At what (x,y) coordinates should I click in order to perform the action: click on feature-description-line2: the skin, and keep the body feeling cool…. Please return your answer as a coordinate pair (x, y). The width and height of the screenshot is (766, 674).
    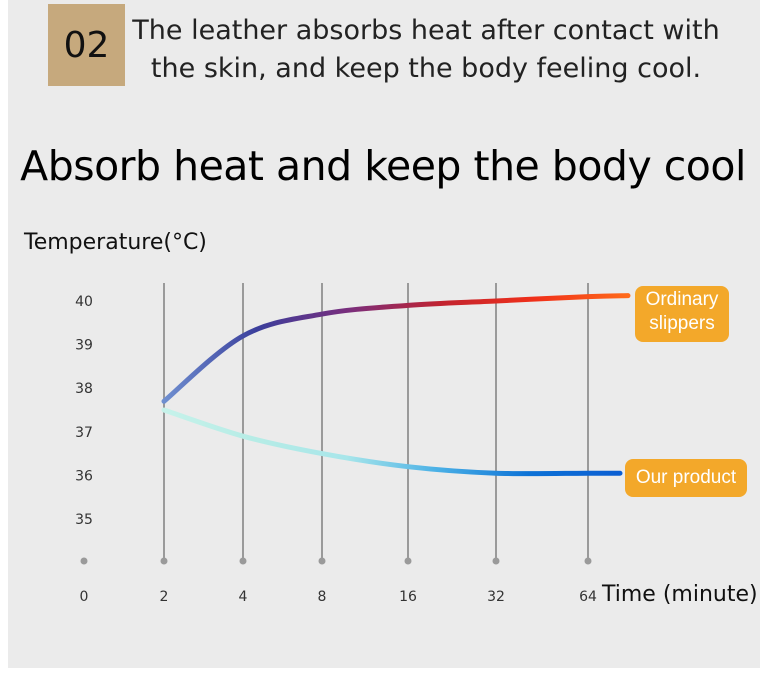
    Looking at the image, I should click on (426, 68).